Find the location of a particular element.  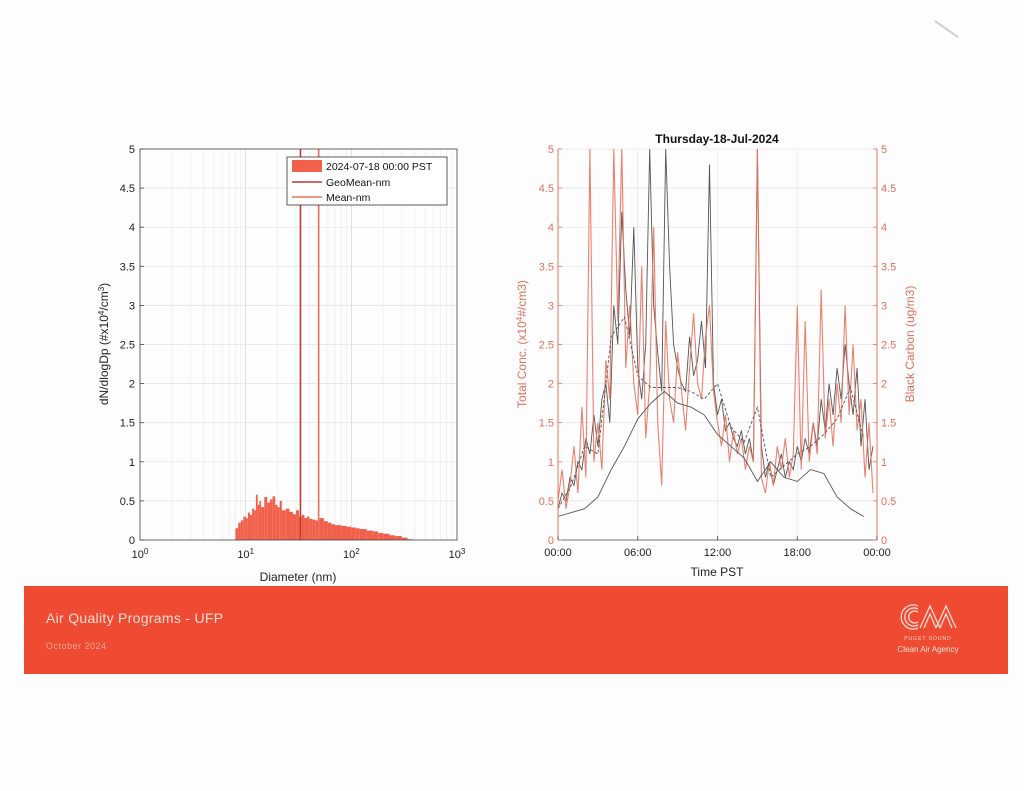

x-tick-label: 06:00 is located at coordinates (638, 553).